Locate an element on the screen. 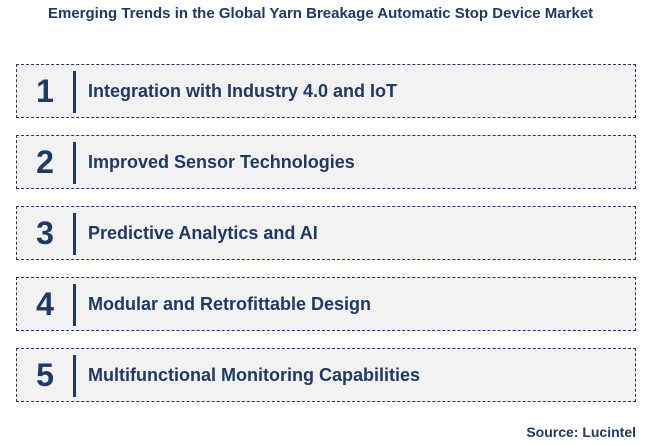 This screenshot has width=650, height=446. trend-item-3: 3 Predictive Analytics and AI is located at coordinates (326, 233).